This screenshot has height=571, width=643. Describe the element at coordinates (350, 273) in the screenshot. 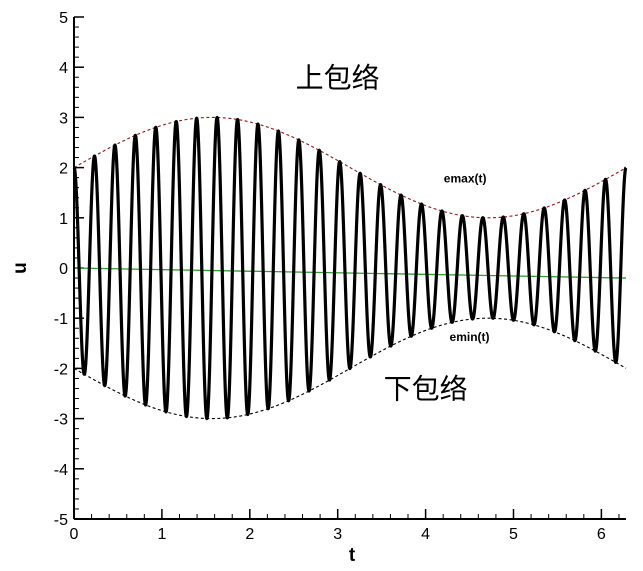

I see `mean-line` at that location.